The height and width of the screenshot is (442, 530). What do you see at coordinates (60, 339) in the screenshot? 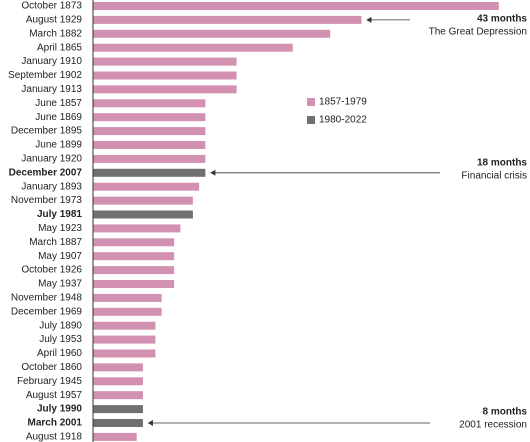
I see `y-tick-label: July 1953` at bounding box center [60, 339].